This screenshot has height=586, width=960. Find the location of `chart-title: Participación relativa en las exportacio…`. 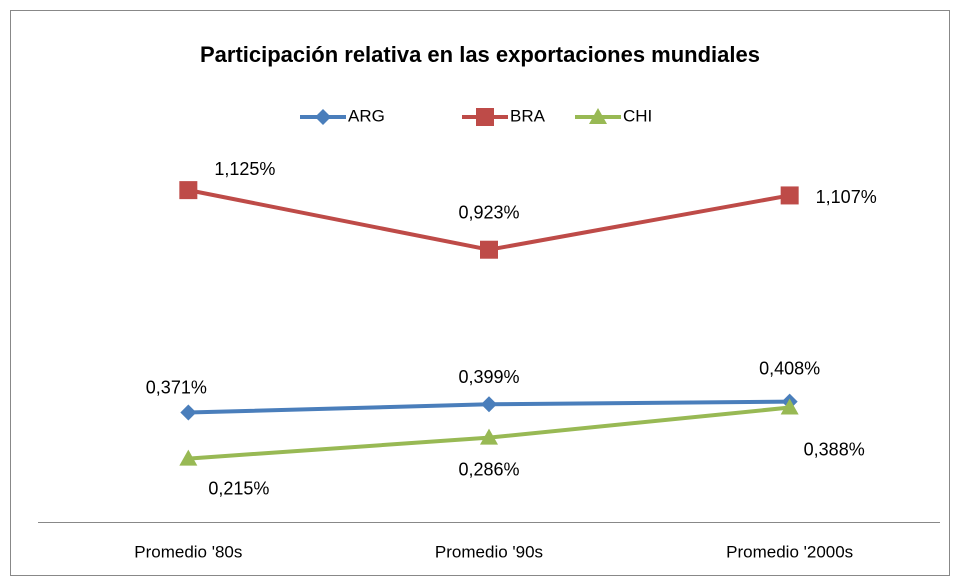

chart-title: Participación relativa en las exportacio… is located at coordinates (480, 54).